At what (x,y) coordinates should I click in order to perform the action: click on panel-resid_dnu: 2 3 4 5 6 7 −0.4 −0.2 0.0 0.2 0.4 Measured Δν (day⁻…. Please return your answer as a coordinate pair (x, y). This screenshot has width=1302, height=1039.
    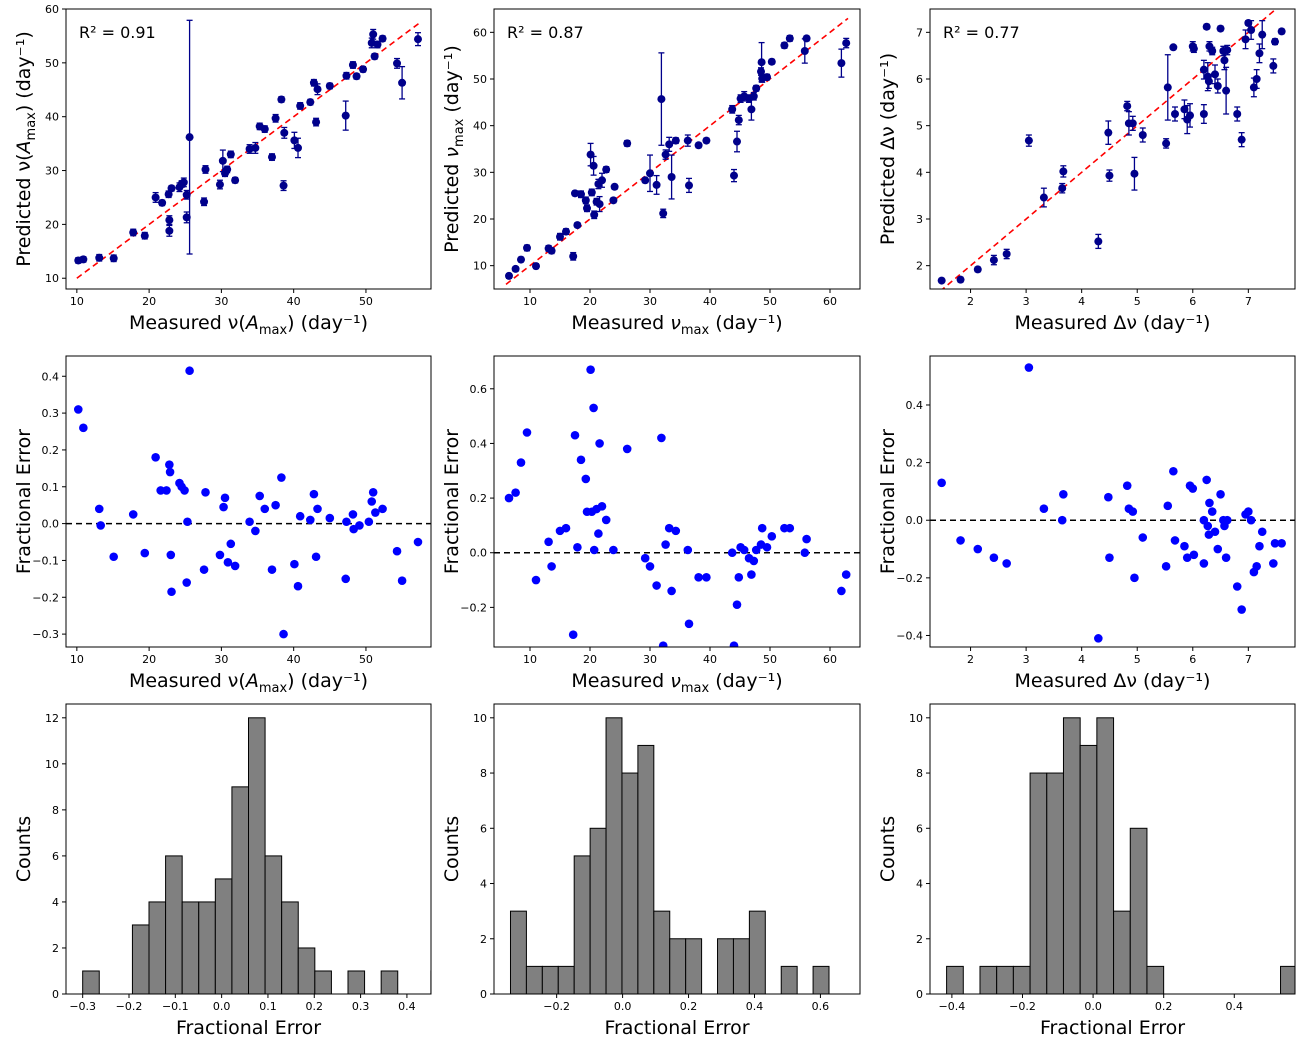
    Looking at the image, I should click on (1086, 523).